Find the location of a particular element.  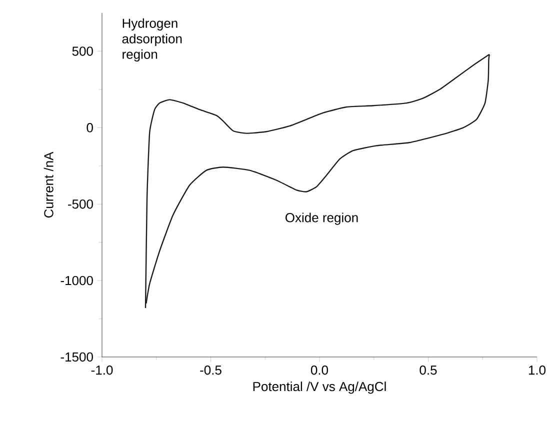

annotation: Hydrogen adsorption region is located at coordinates (152, 40).